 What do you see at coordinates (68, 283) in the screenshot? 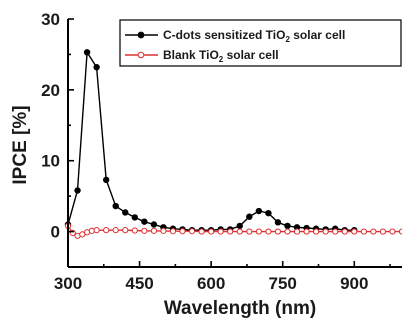
I see `x-tick-label: 300` at bounding box center [68, 283].